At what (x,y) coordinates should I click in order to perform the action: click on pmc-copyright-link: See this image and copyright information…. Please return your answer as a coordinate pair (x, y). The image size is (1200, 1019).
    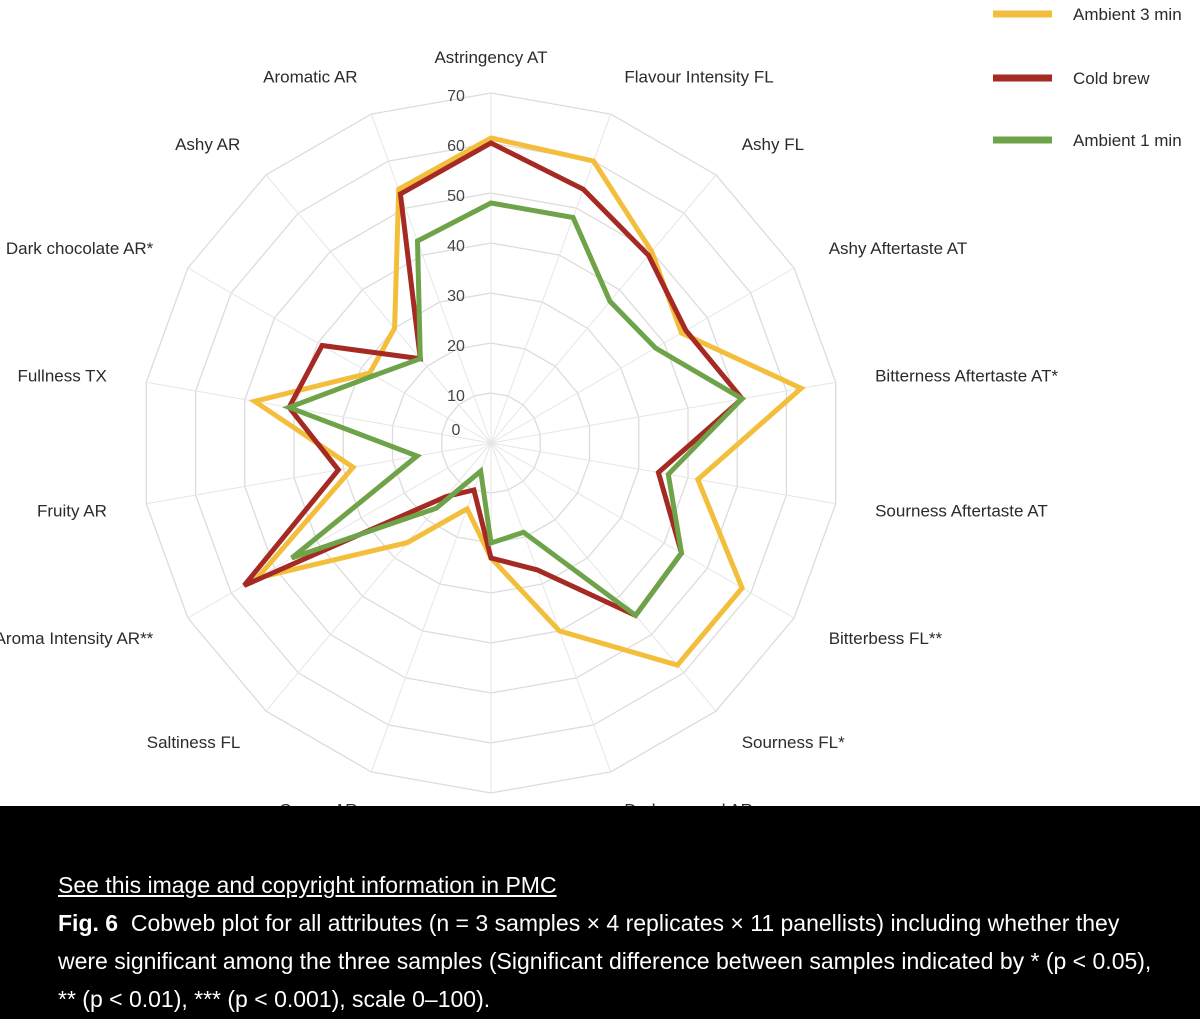
    Looking at the image, I should click on (307, 885).